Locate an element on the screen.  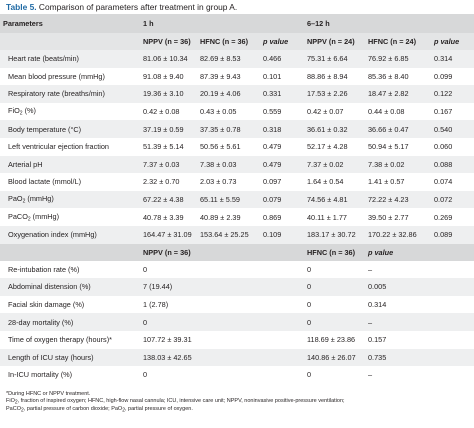
cell: 36.61 ± 0.32 is located at coordinates (334, 129).